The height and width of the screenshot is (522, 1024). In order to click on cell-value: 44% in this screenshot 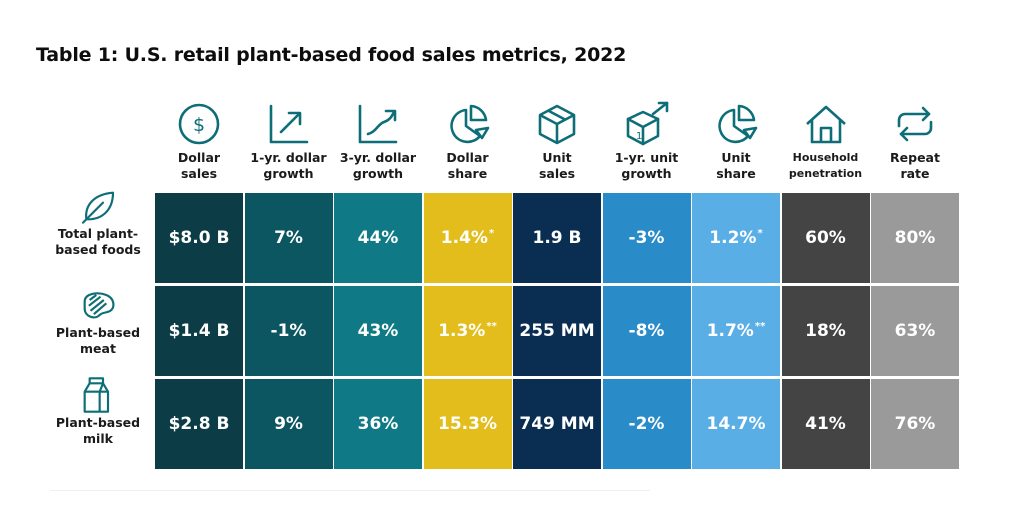, I will do `click(378, 238)`.